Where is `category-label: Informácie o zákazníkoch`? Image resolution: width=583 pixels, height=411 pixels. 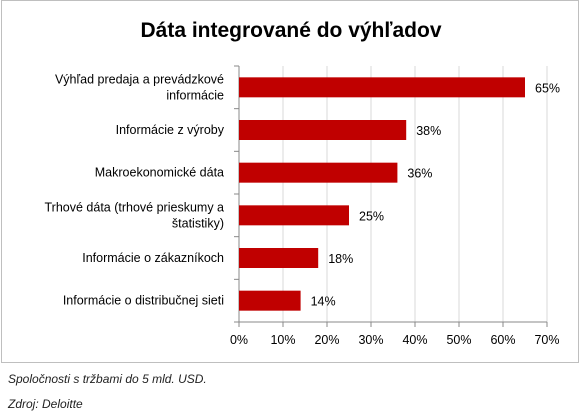 category-label: Informácie o zákazníkoch is located at coordinates (153, 258).